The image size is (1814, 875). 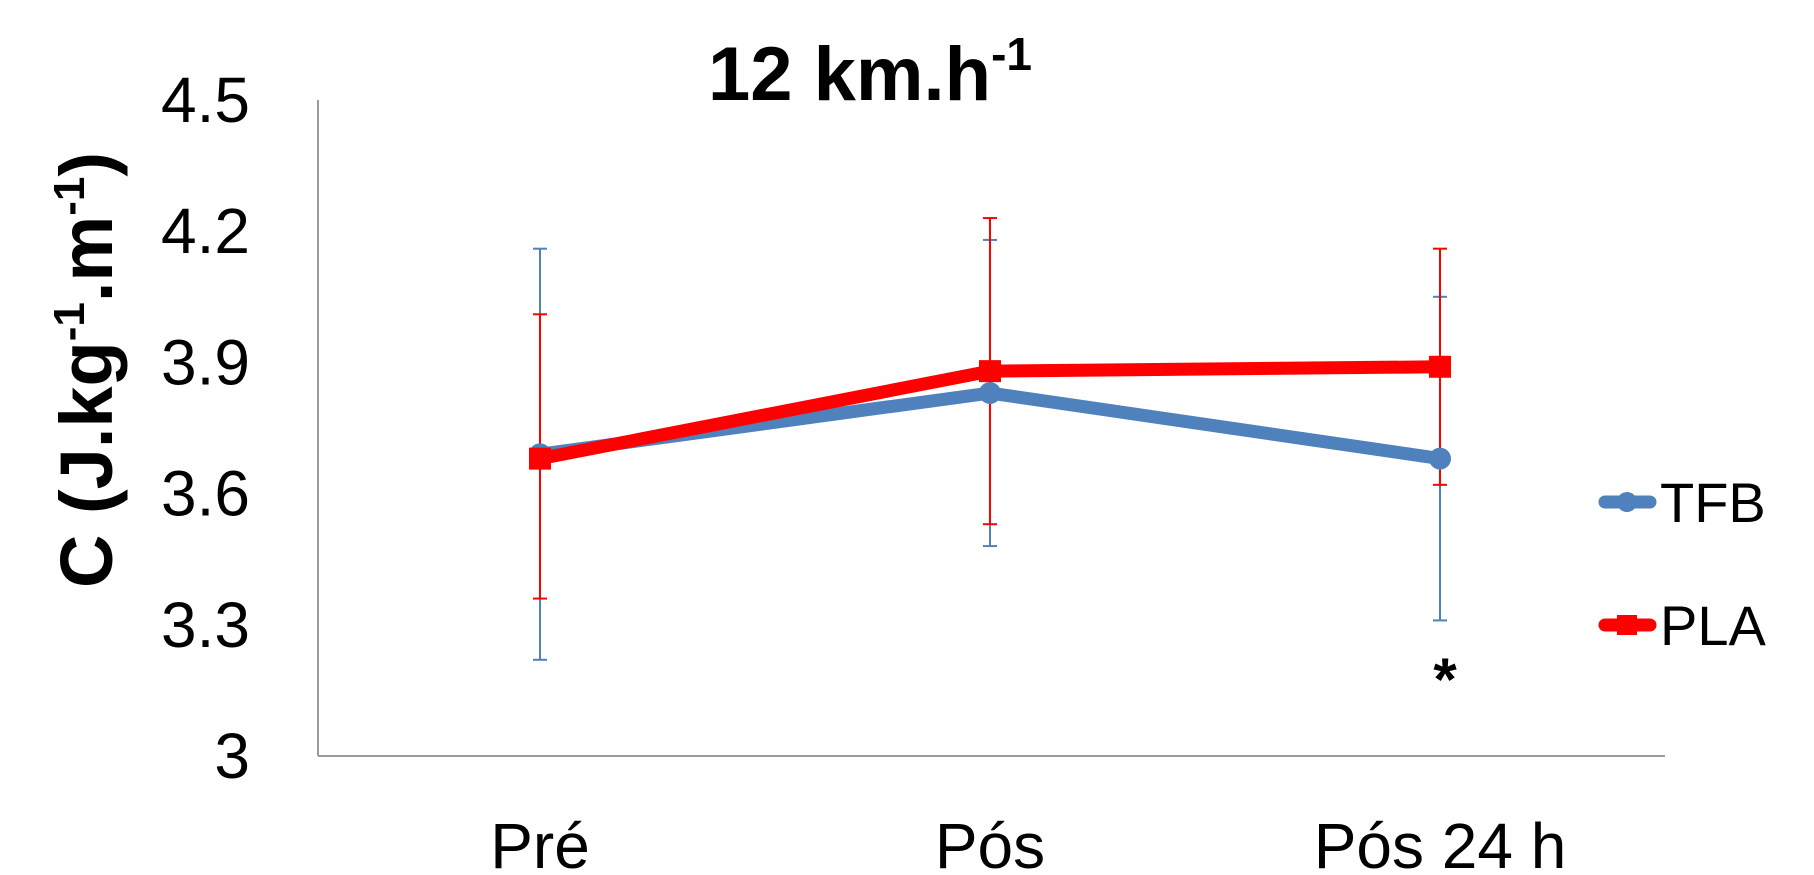 I want to click on legend-marker-pla, so click(x=1627, y=625).